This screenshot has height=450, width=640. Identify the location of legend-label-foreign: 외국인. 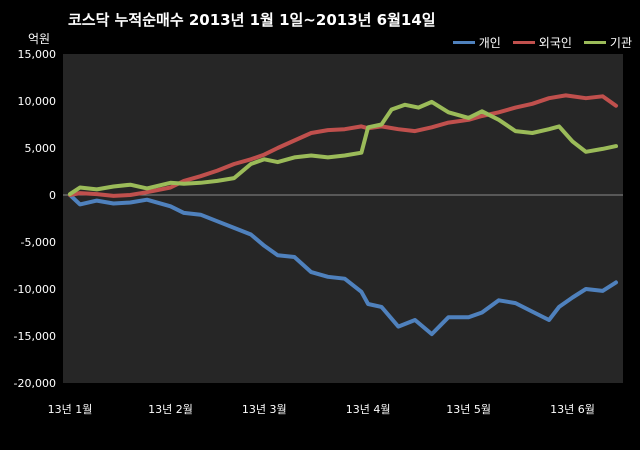
(555, 43).